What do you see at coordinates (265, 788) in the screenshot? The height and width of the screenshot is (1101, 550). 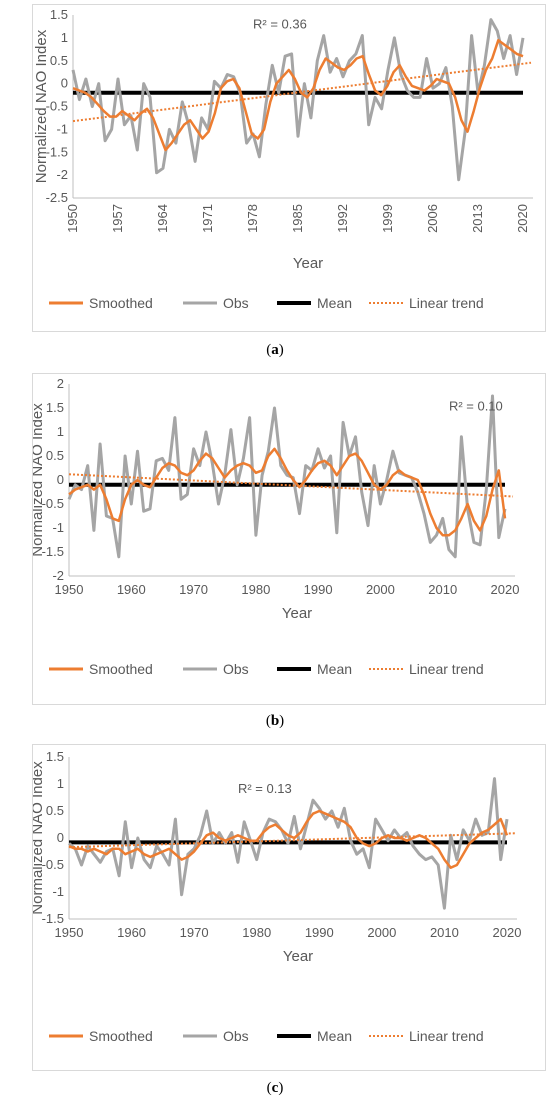 I see `r-squared-annotation: R² = 0.13` at bounding box center [265, 788].